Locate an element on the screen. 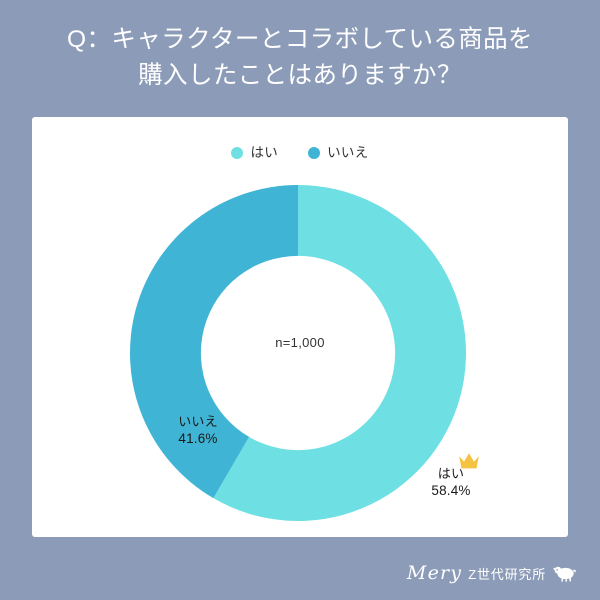  brand-subtitle: Z世代研究所 is located at coordinates (507, 574).